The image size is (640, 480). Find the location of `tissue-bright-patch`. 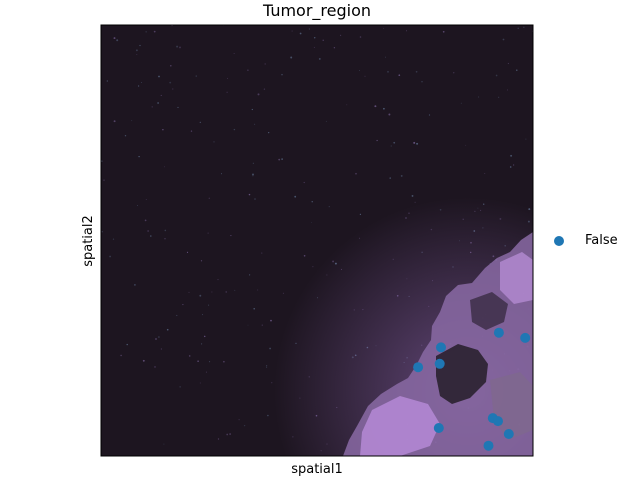

tissue-bright-patch is located at coordinates (400, 426).